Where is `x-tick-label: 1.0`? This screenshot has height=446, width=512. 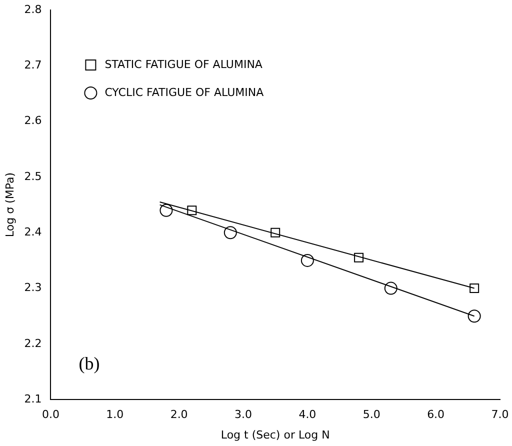 x-tick-label: 1.0 is located at coordinates (115, 415).